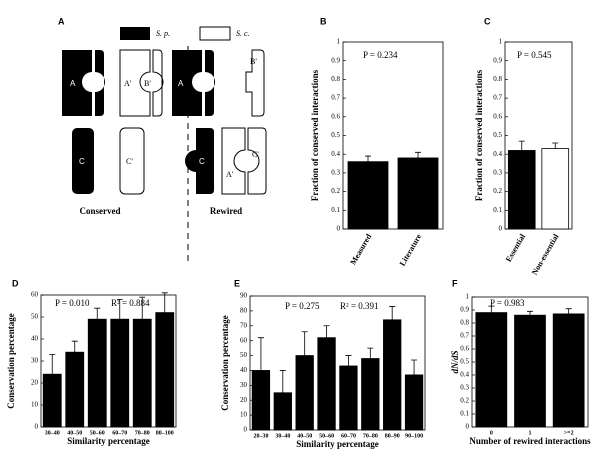 The image size is (600, 463). Describe the element at coordinates (35, 317) in the screenshot. I see `y-tick-label: 50` at that location.